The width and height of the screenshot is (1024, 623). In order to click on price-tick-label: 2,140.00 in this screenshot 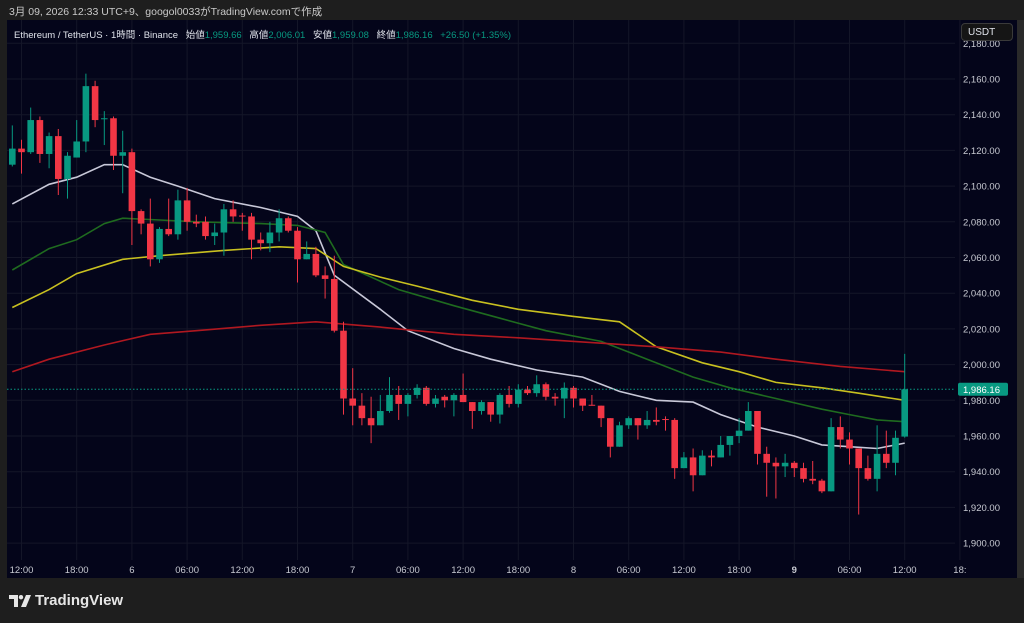, I will do `click(981, 115)`.